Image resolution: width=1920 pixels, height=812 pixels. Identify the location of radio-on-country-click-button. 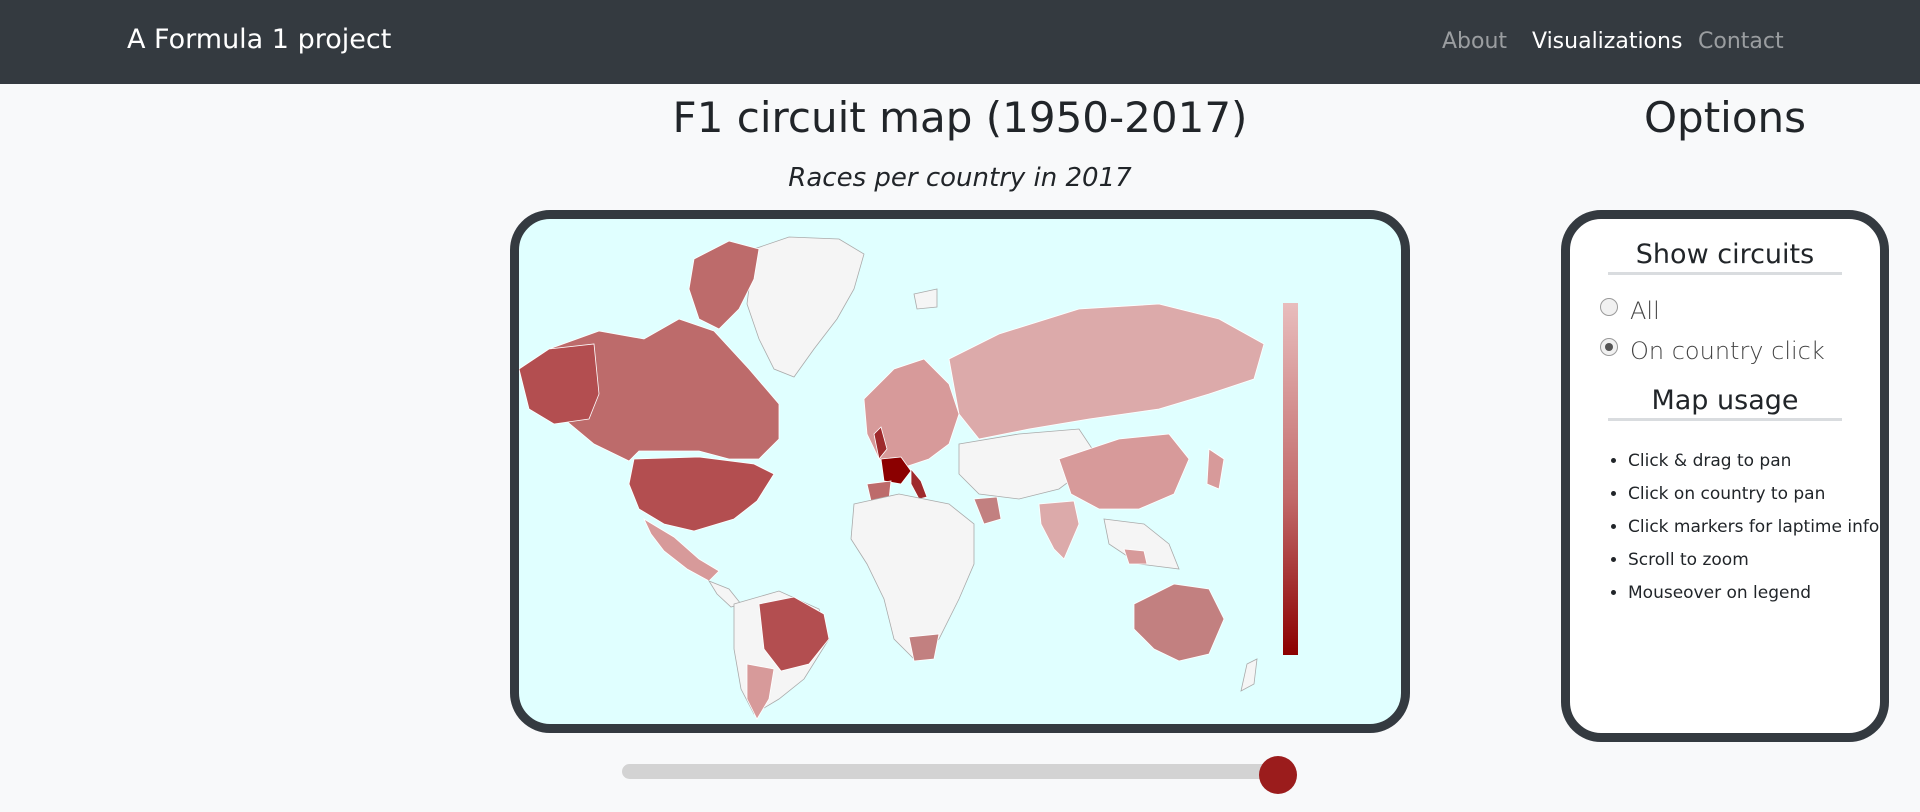
(1609, 347).